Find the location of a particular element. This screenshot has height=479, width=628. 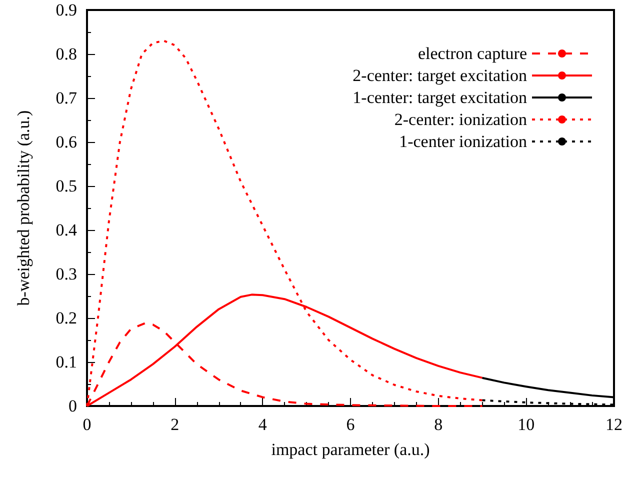

y-axis-title: b-weighted probability (a.u.) is located at coordinates (23, 208).